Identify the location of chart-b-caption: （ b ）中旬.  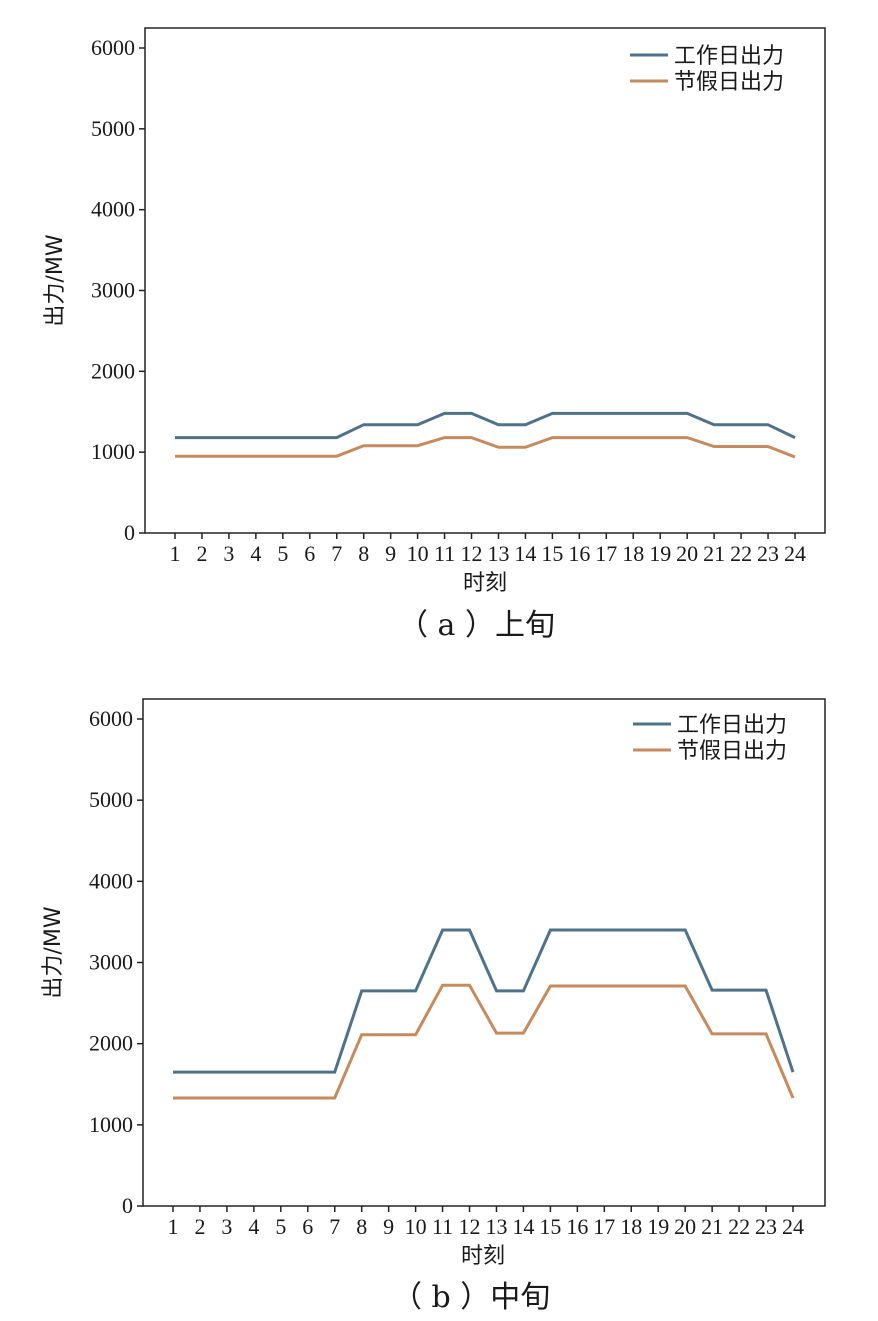
(471, 1297).